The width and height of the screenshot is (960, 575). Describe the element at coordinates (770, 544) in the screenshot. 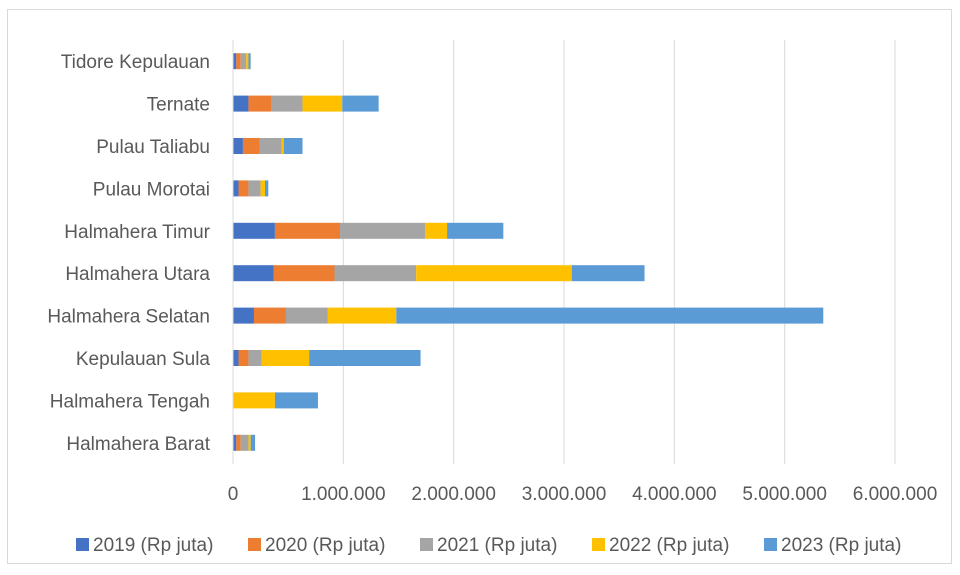

I see `legend-swatch-2023-rp-juta` at that location.